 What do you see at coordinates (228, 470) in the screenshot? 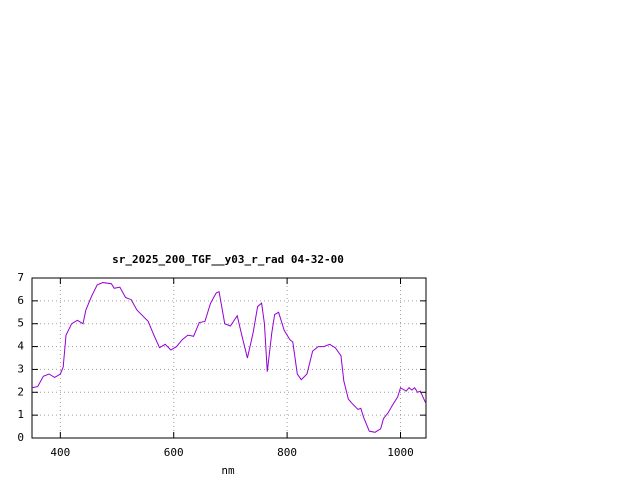
I see `x-axis-label: nm` at bounding box center [228, 470].